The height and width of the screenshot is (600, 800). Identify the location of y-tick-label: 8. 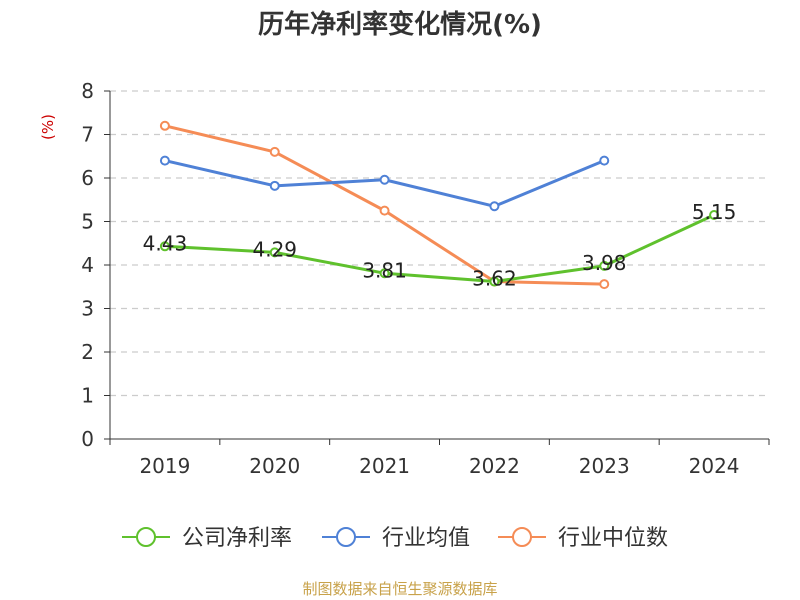
(87, 91).